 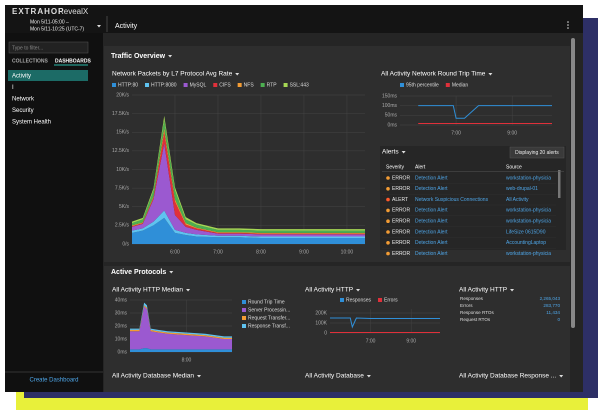 I want to click on time-range: Mon 5/11-05:00 –, so click(x=49, y=22).